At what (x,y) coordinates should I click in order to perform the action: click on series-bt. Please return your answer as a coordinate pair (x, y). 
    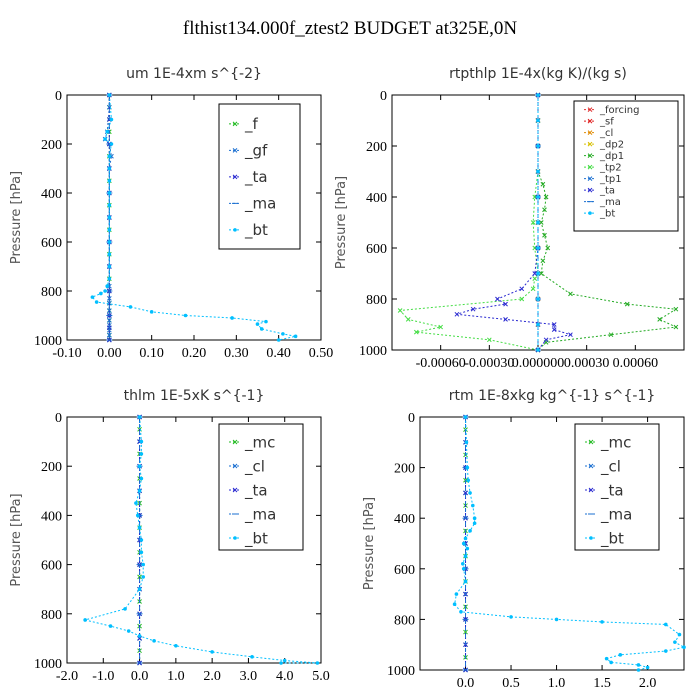
    Looking at the image, I should click on (194, 217).